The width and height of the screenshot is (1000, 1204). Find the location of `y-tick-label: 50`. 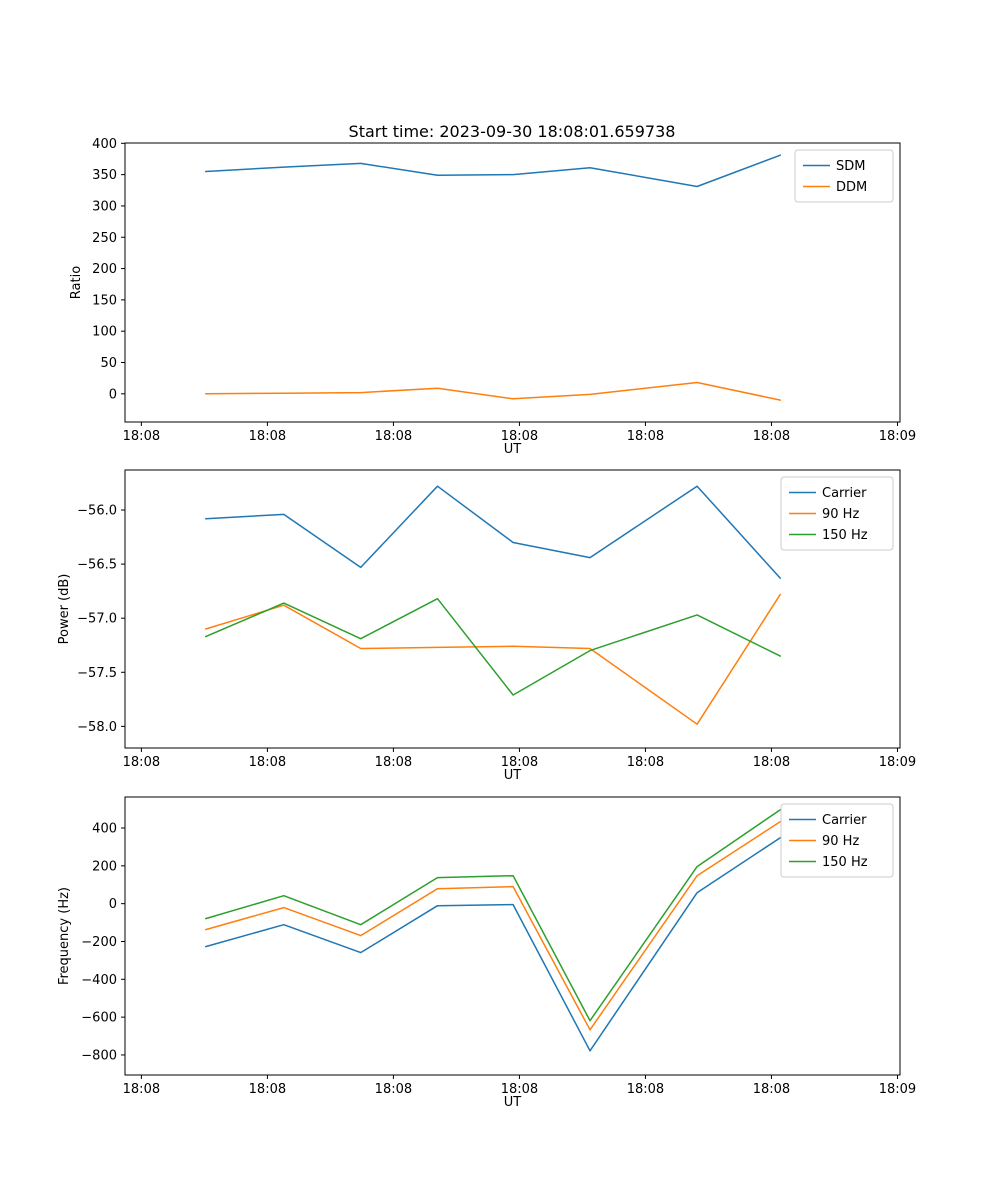

y-tick-label: 50 is located at coordinates (108, 363).